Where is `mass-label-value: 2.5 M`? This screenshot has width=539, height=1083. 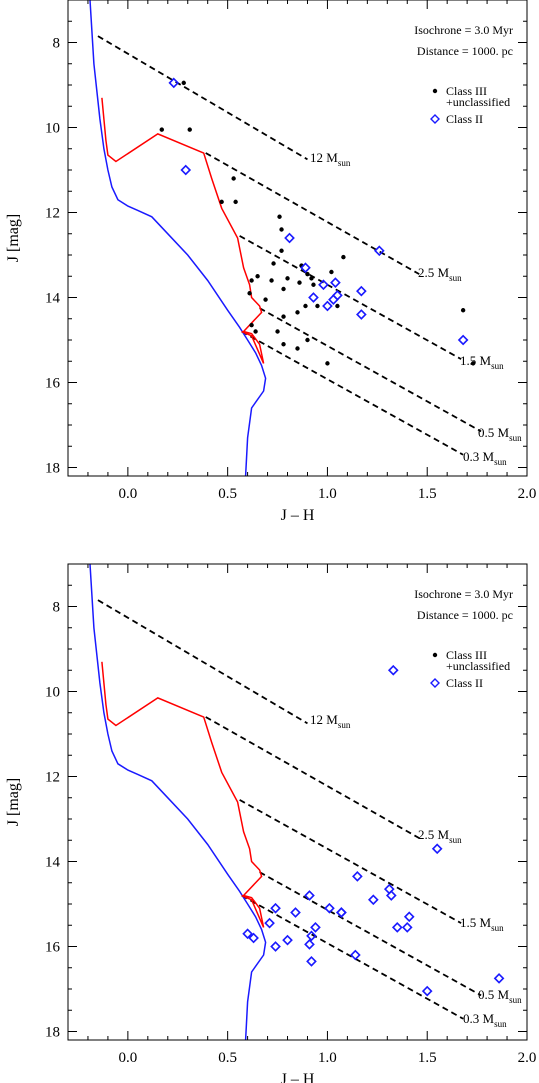 mass-label-value: 2.5 M is located at coordinates (434, 834).